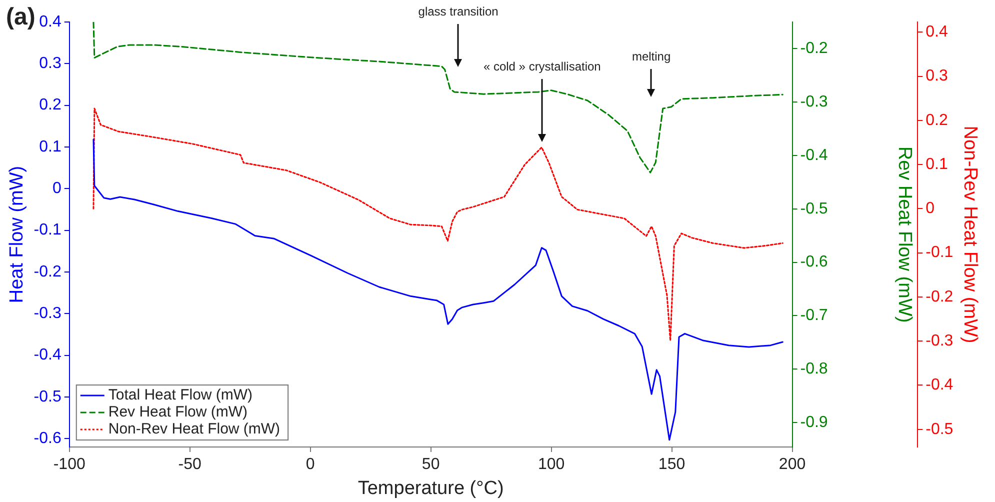 Image resolution: width=995 pixels, height=502 pixels. Describe the element at coordinates (69, 465) in the screenshot. I see `x-tick-label: -100` at that location.